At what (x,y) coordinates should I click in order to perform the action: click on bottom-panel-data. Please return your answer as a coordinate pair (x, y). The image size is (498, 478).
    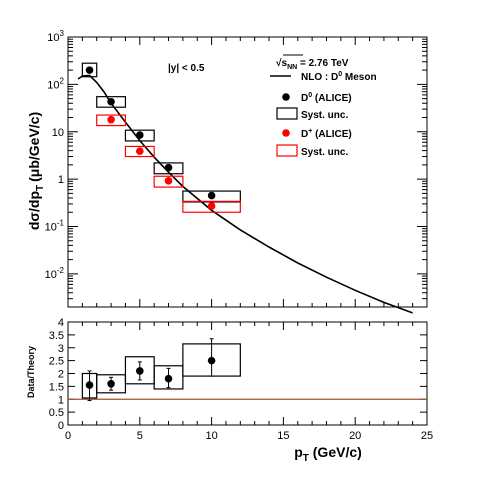
    Looking at the image, I should click on (247, 370).